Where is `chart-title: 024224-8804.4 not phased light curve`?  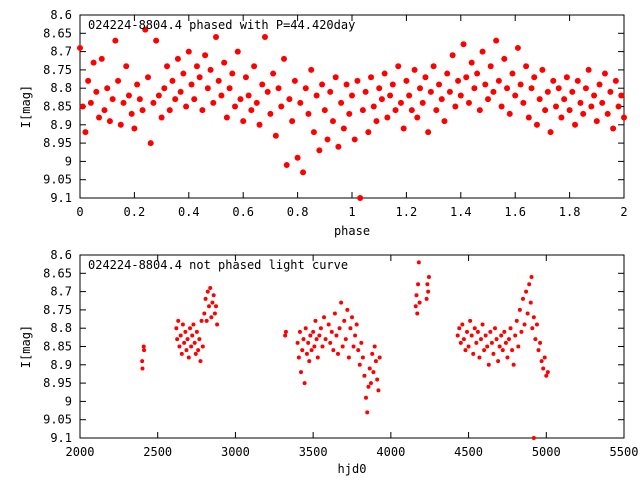
chart-title: 024224-8804.4 not phased light curve is located at coordinates (218, 265).